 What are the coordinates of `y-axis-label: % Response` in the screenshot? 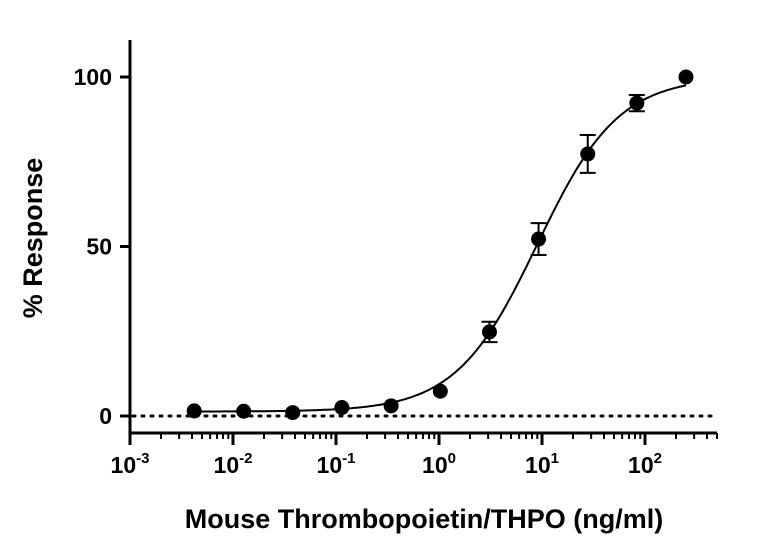 It's located at (33, 238).